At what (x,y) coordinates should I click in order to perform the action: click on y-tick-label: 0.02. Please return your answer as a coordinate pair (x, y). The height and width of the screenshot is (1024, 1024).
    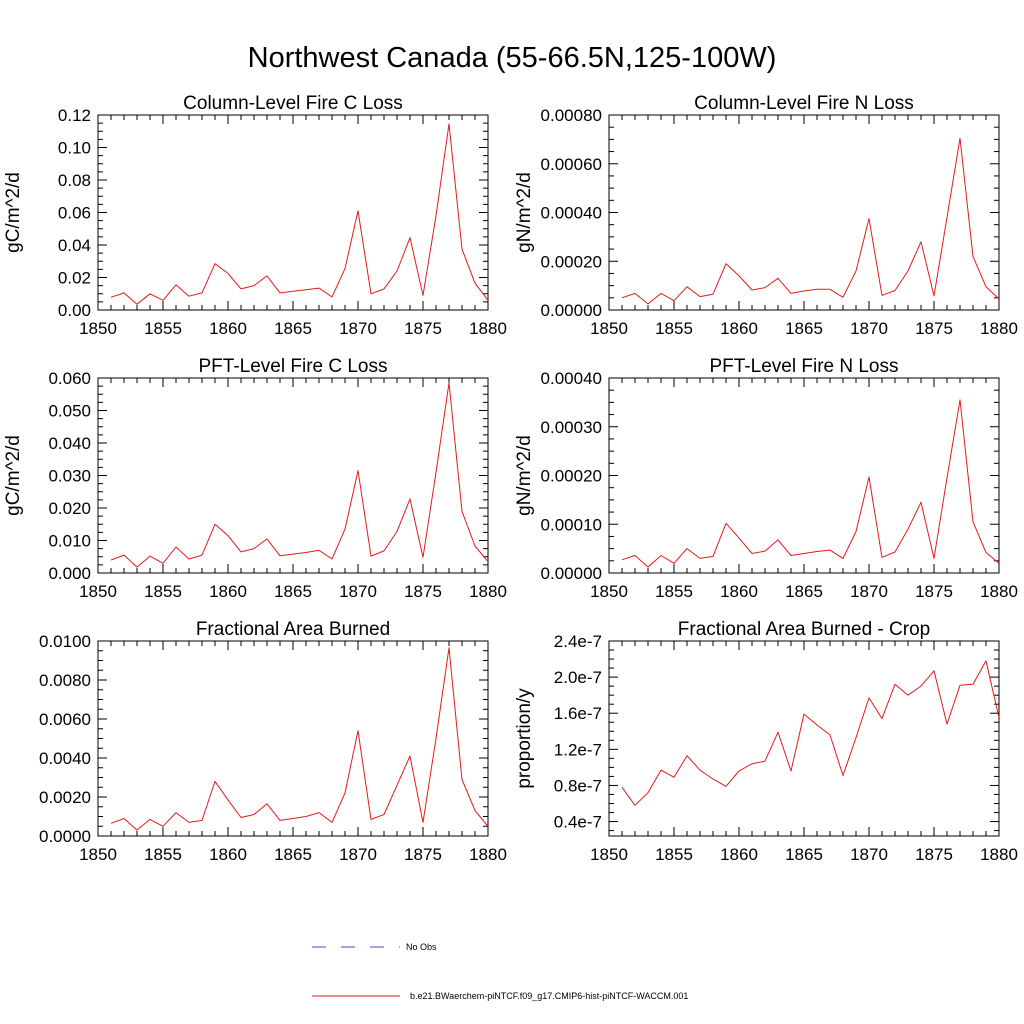
    Looking at the image, I should click on (74, 278).